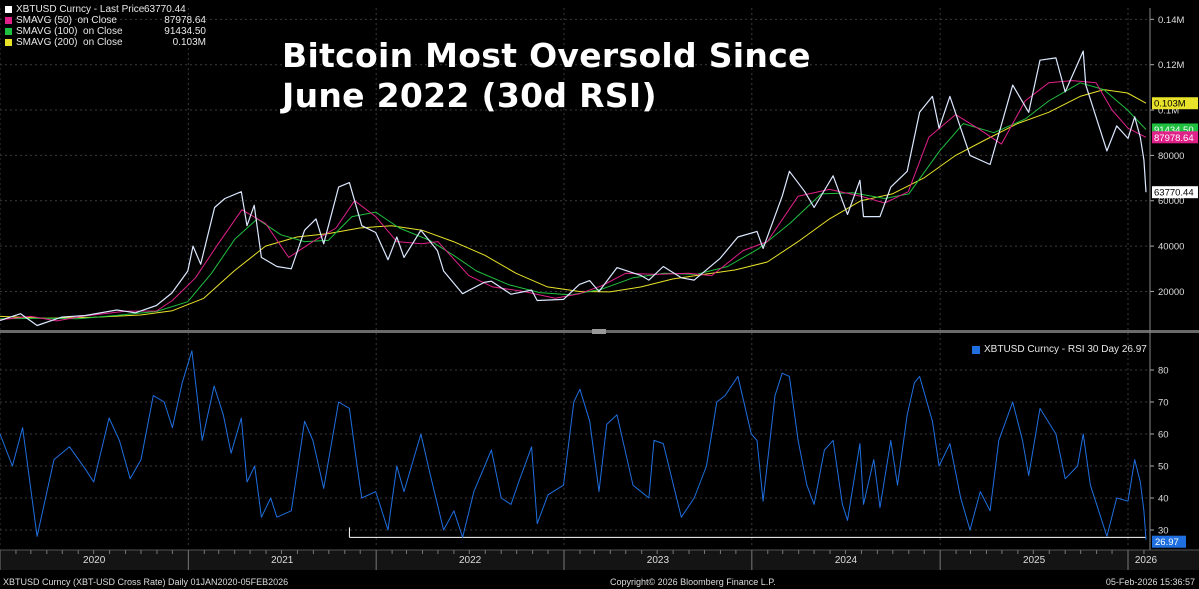  Describe the element at coordinates (282, 560) in the screenshot. I see `x-tick-label: 2021` at that location.